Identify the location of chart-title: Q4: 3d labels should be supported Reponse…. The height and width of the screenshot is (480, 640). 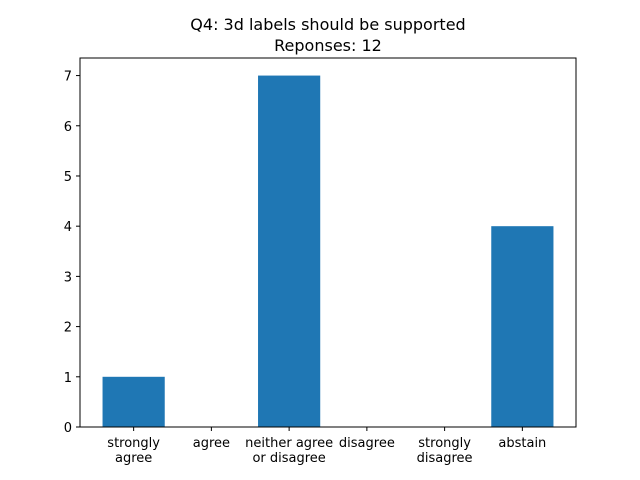
(327, 35).